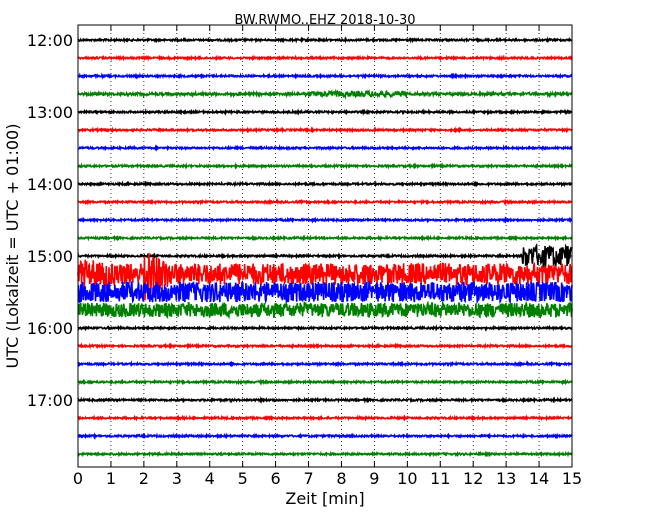 The width and height of the screenshot is (650, 520). What do you see at coordinates (506, 478) in the screenshot?
I see `x-tick-label: 13` at bounding box center [506, 478].